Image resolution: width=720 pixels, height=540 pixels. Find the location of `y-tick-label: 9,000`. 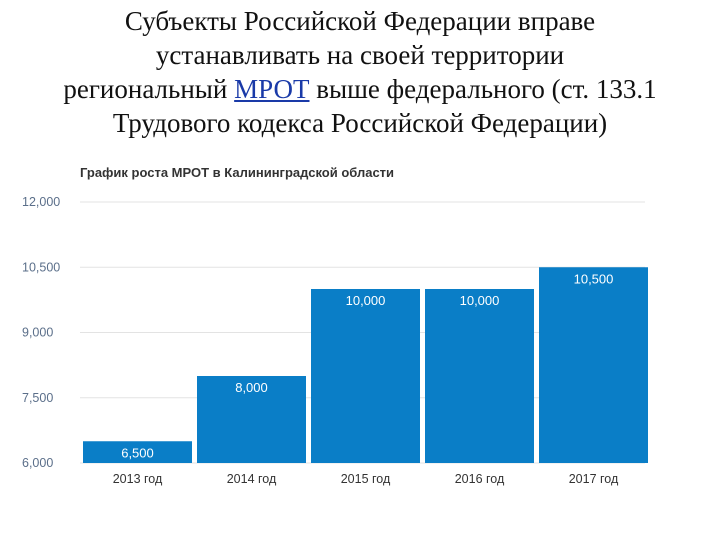

y-tick-label: 9,000 is located at coordinates (37, 333).